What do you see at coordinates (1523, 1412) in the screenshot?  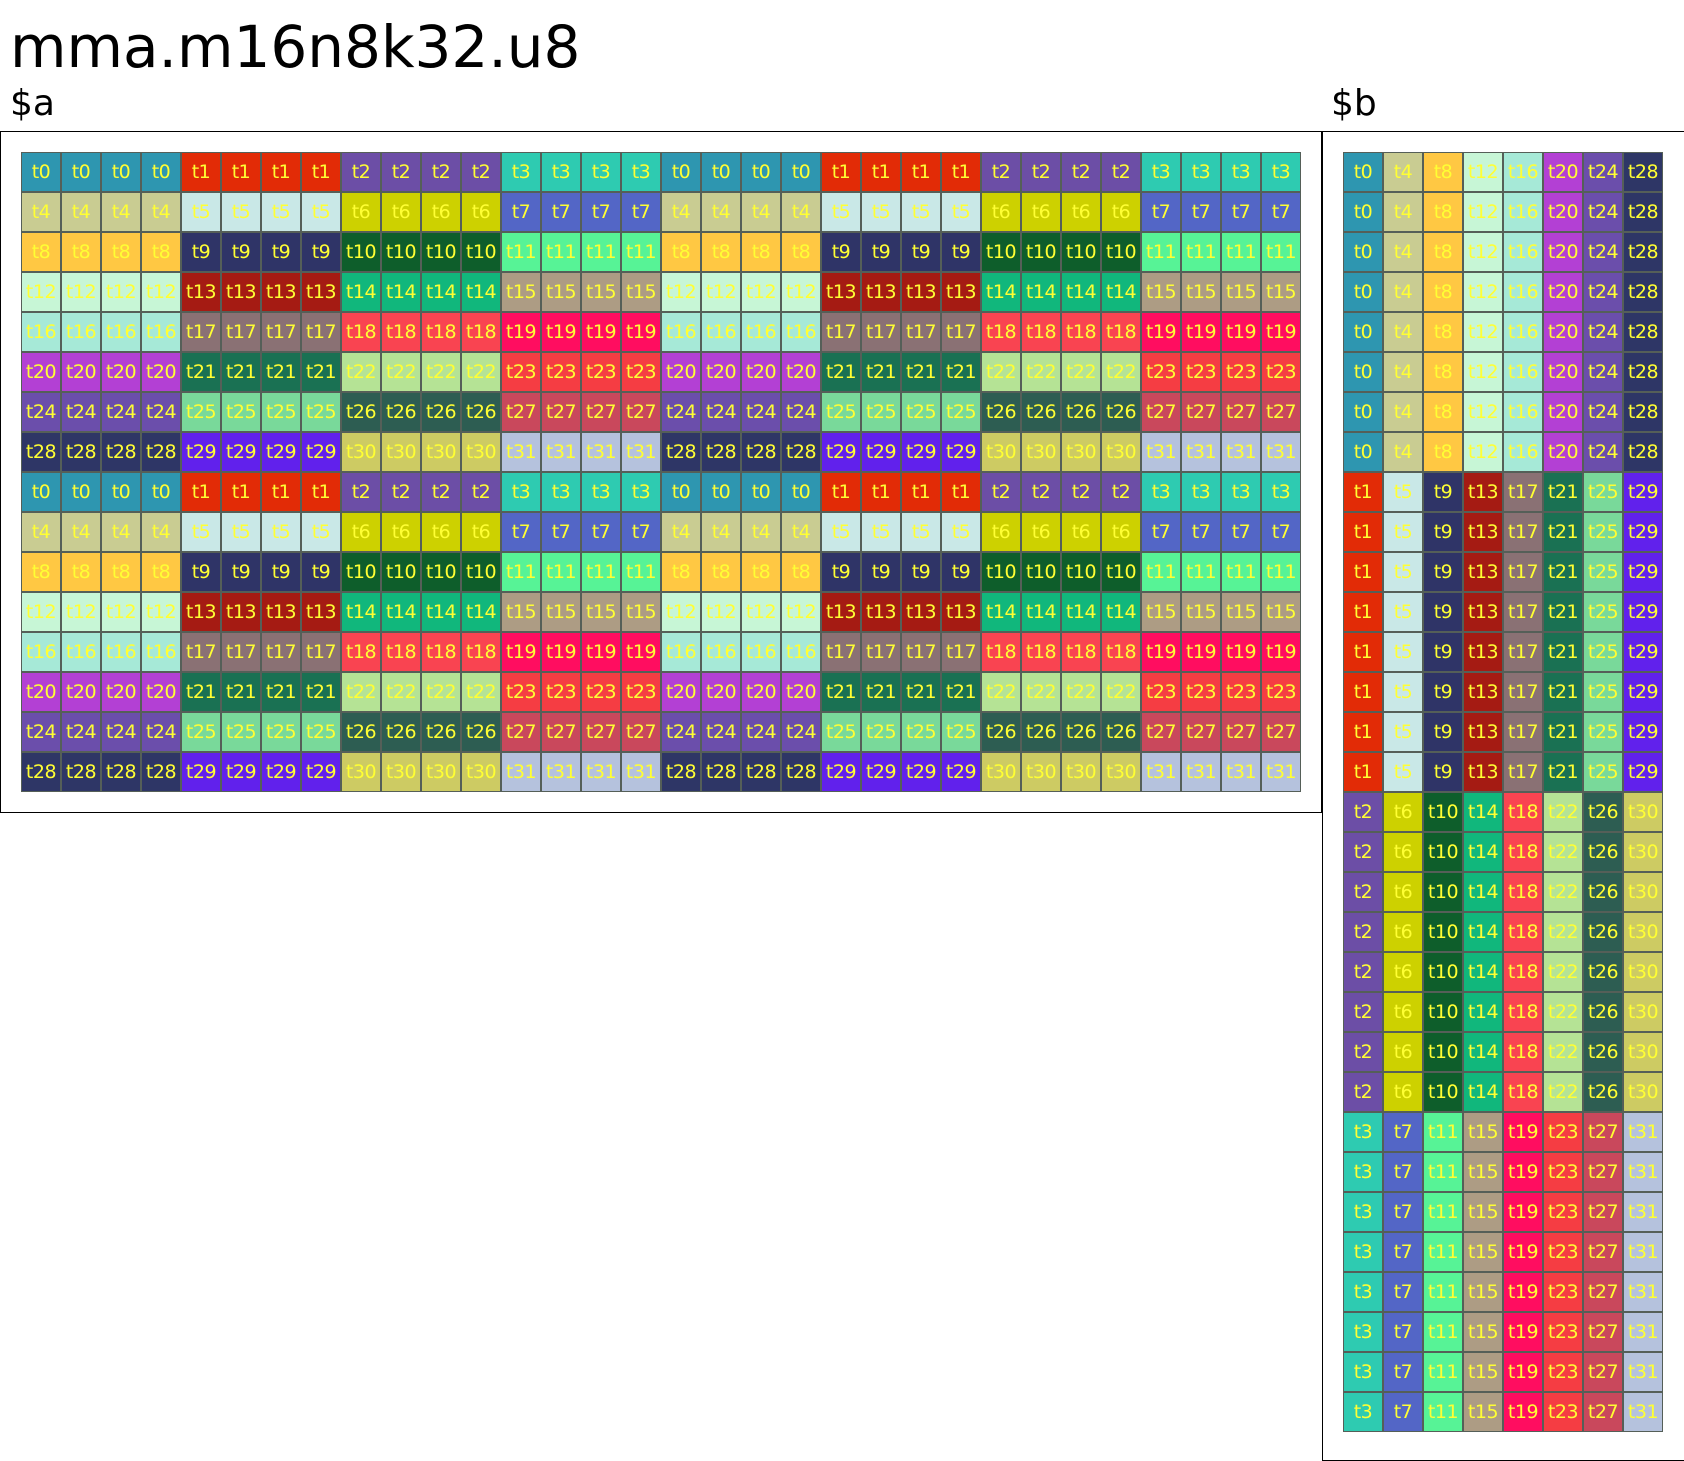 I see `matrix-b-cell: t19` at bounding box center [1523, 1412].